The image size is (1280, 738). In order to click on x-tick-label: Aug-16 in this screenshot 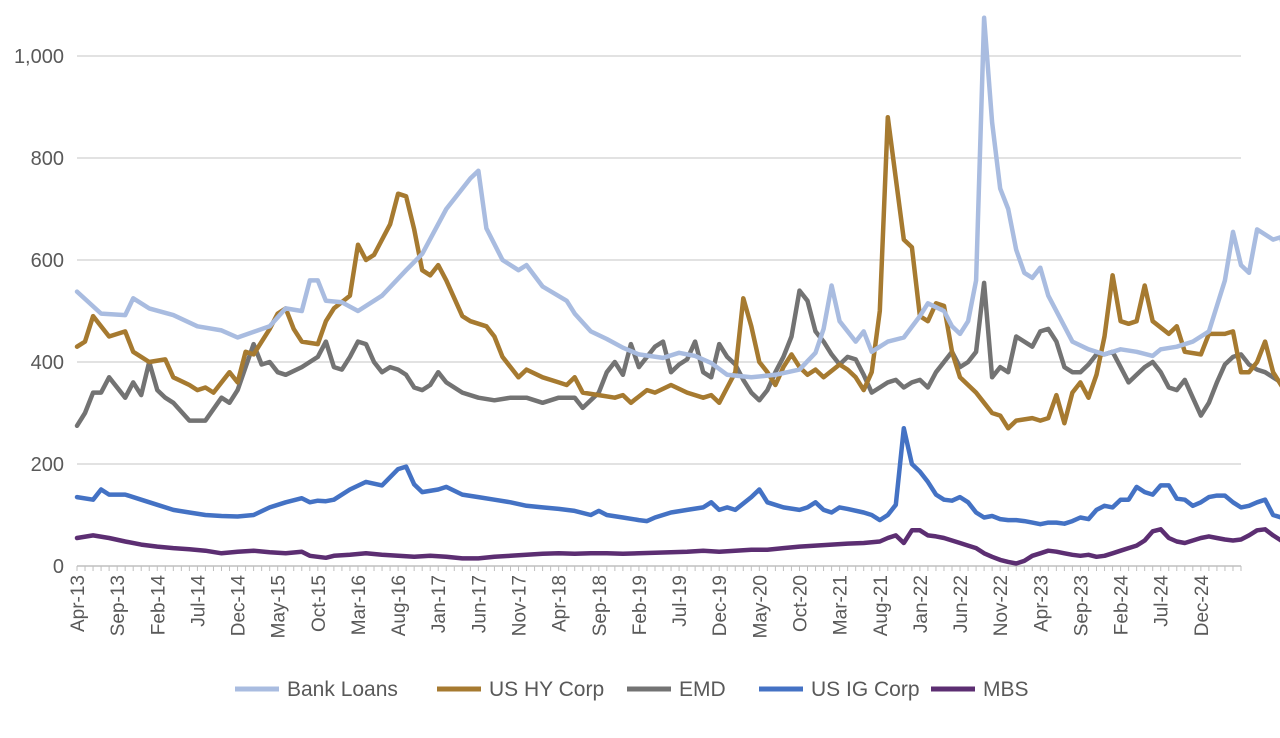, I will do `click(399, 605)`.